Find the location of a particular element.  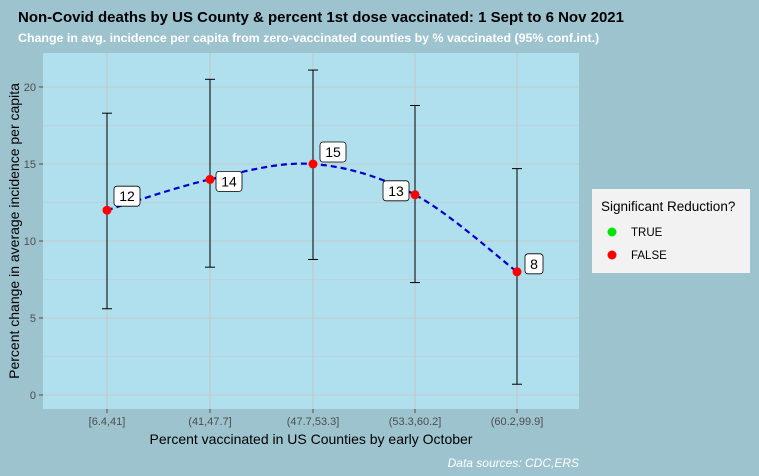

y-axis-ticks: 0 5 10 15 20 is located at coordinates (33, 242).